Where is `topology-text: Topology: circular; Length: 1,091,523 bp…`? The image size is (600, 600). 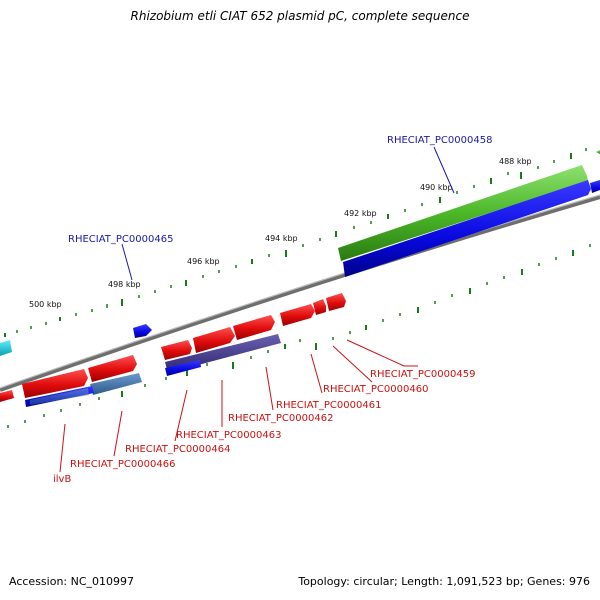 topology-text: Topology: circular; Length: 1,091,523 bp… is located at coordinates (444, 581).